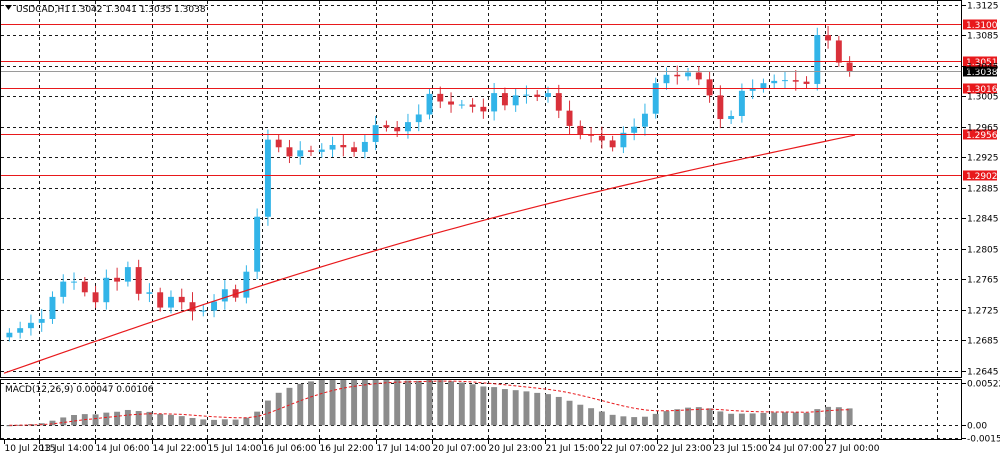 Image resolution: width=1000 pixels, height=459 pixels. What do you see at coordinates (235, 449) in the screenshot?
I see `x-tick-label: 15 Jul 14:00` at bounding box center [235, 449].